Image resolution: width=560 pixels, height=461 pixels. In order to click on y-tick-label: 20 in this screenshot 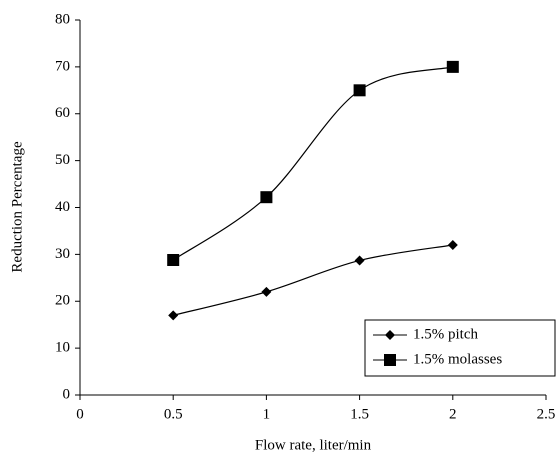, I will do `click(62, 301)`.